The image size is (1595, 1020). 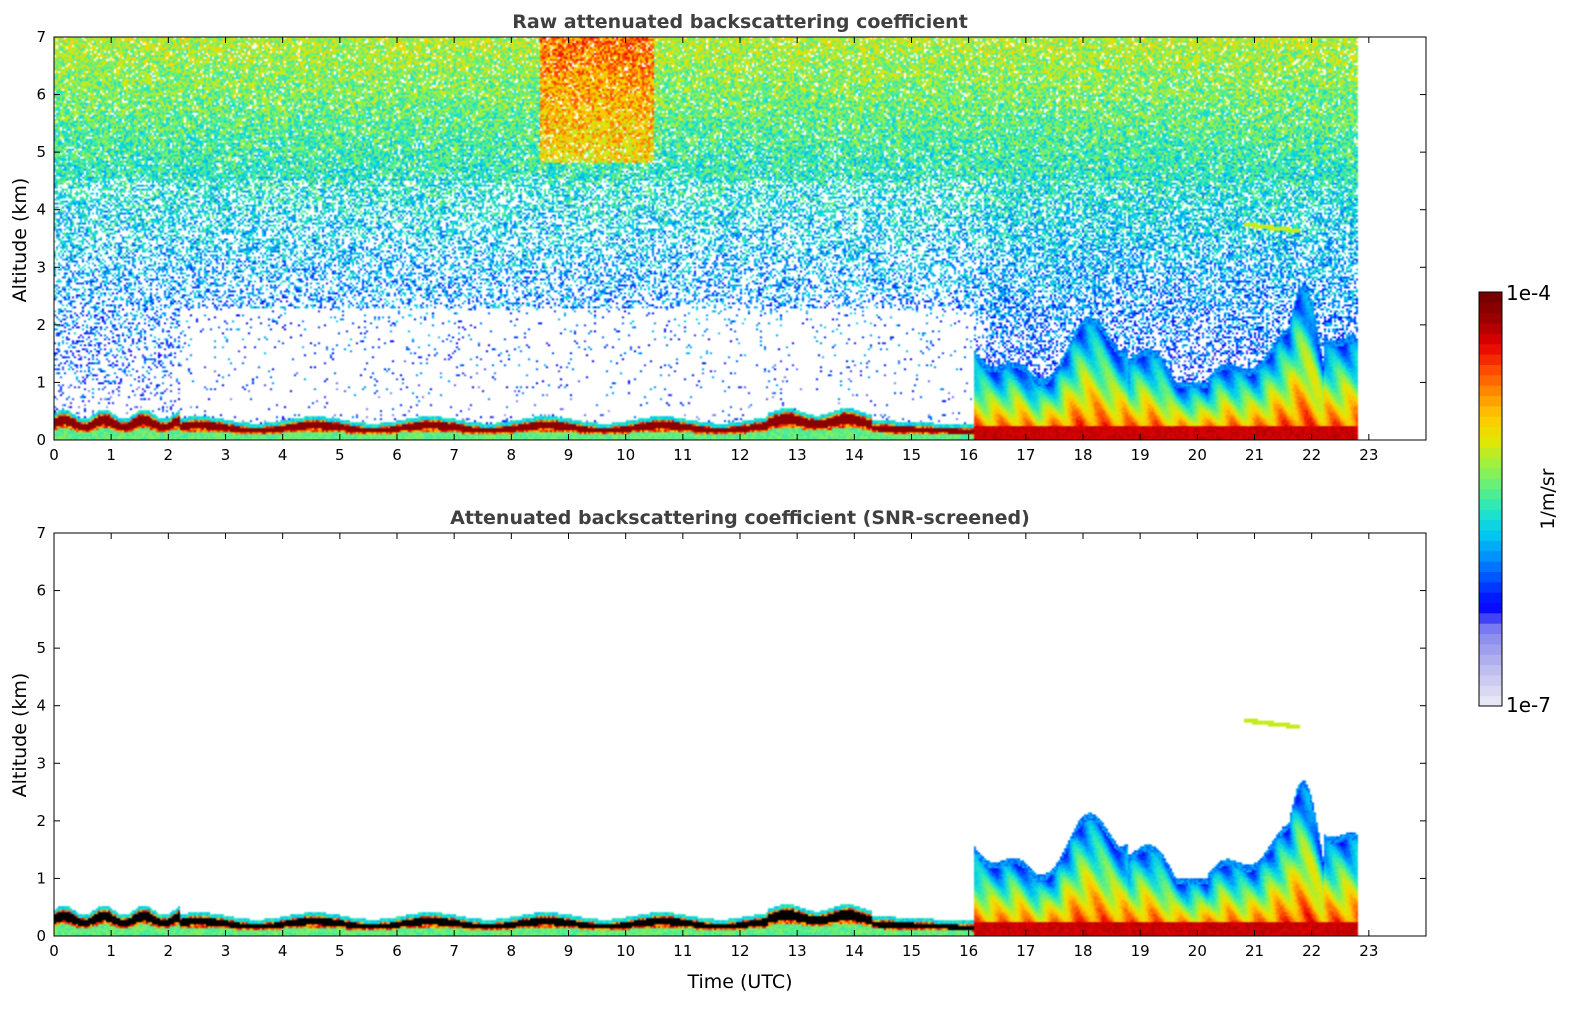 What do you see at coordinates (797, 455) in the screenshot?
I see `x-tick-label: 13` at bounding box center [797, 455].